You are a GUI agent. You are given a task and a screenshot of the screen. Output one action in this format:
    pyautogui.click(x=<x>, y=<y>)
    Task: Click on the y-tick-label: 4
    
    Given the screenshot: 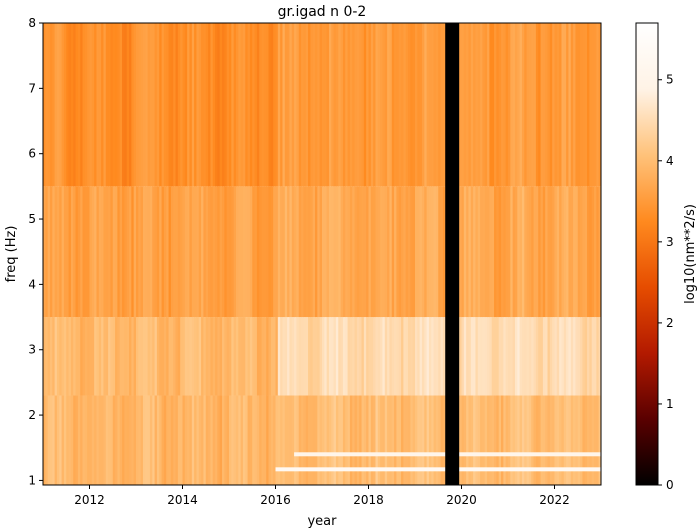 What is the action you would take?
    pyautogui.click(x=32, y=284)
    